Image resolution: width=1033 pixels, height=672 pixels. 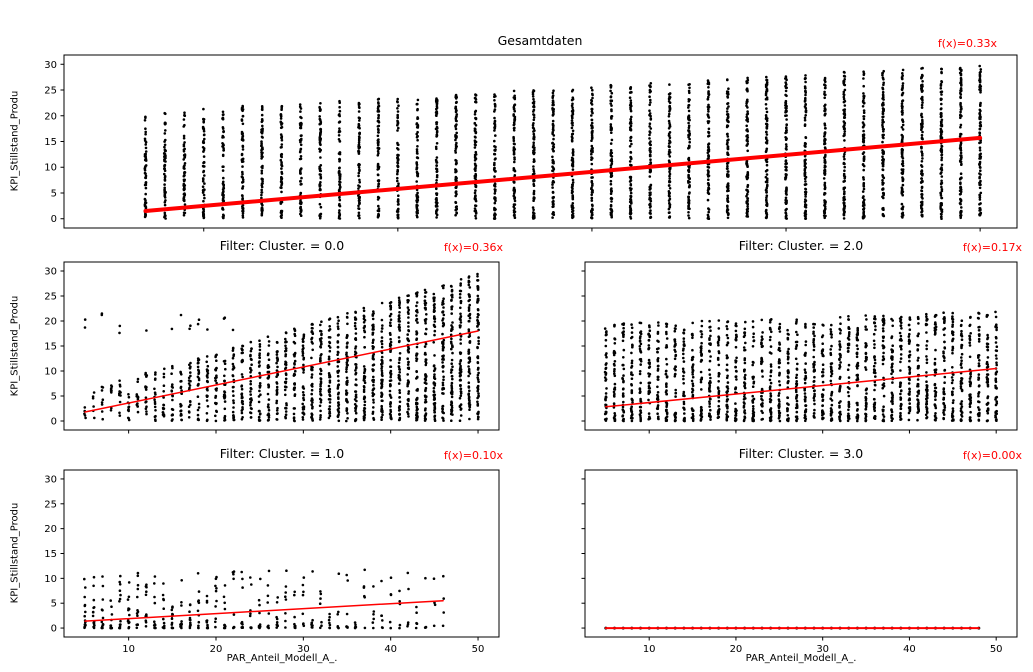 What do you see at coordinates (282, 658) in the screenshot?
I see `x-axis-label-cluster-1: PAR_Anteil_Modell_A_.` at bounding box center [282, 658].